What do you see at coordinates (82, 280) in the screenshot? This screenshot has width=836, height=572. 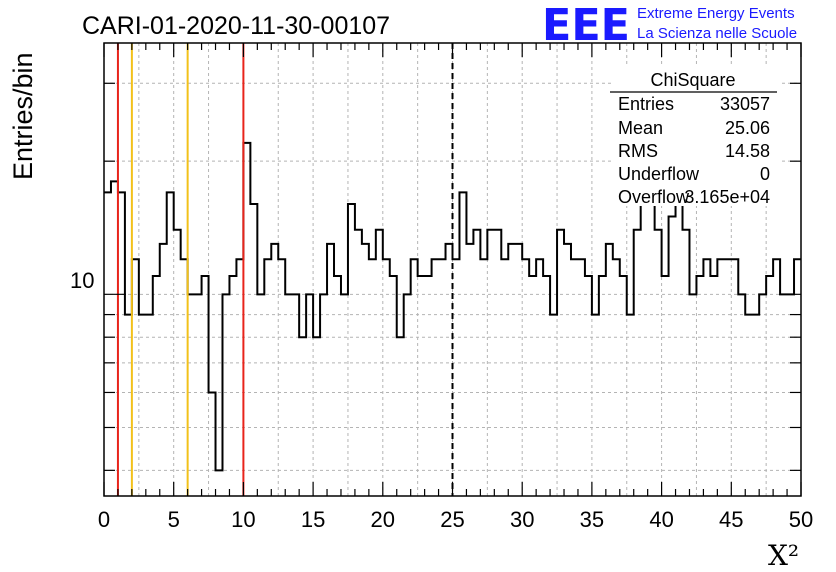 I see `y-tick-label: 10` at bounding box center [82, 280].